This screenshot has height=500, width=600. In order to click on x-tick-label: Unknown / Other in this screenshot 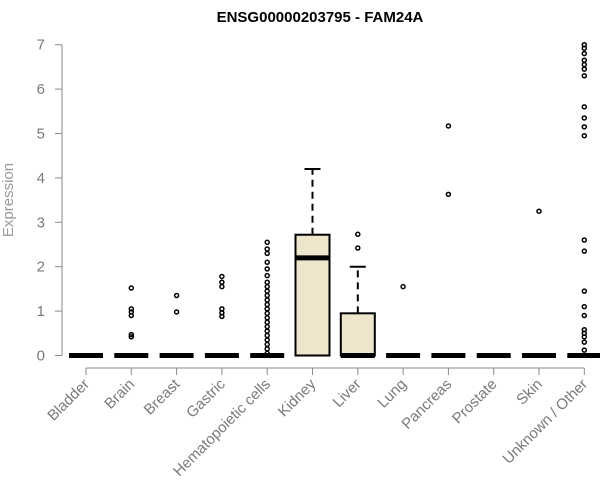, I will do `click(546, 422)`.